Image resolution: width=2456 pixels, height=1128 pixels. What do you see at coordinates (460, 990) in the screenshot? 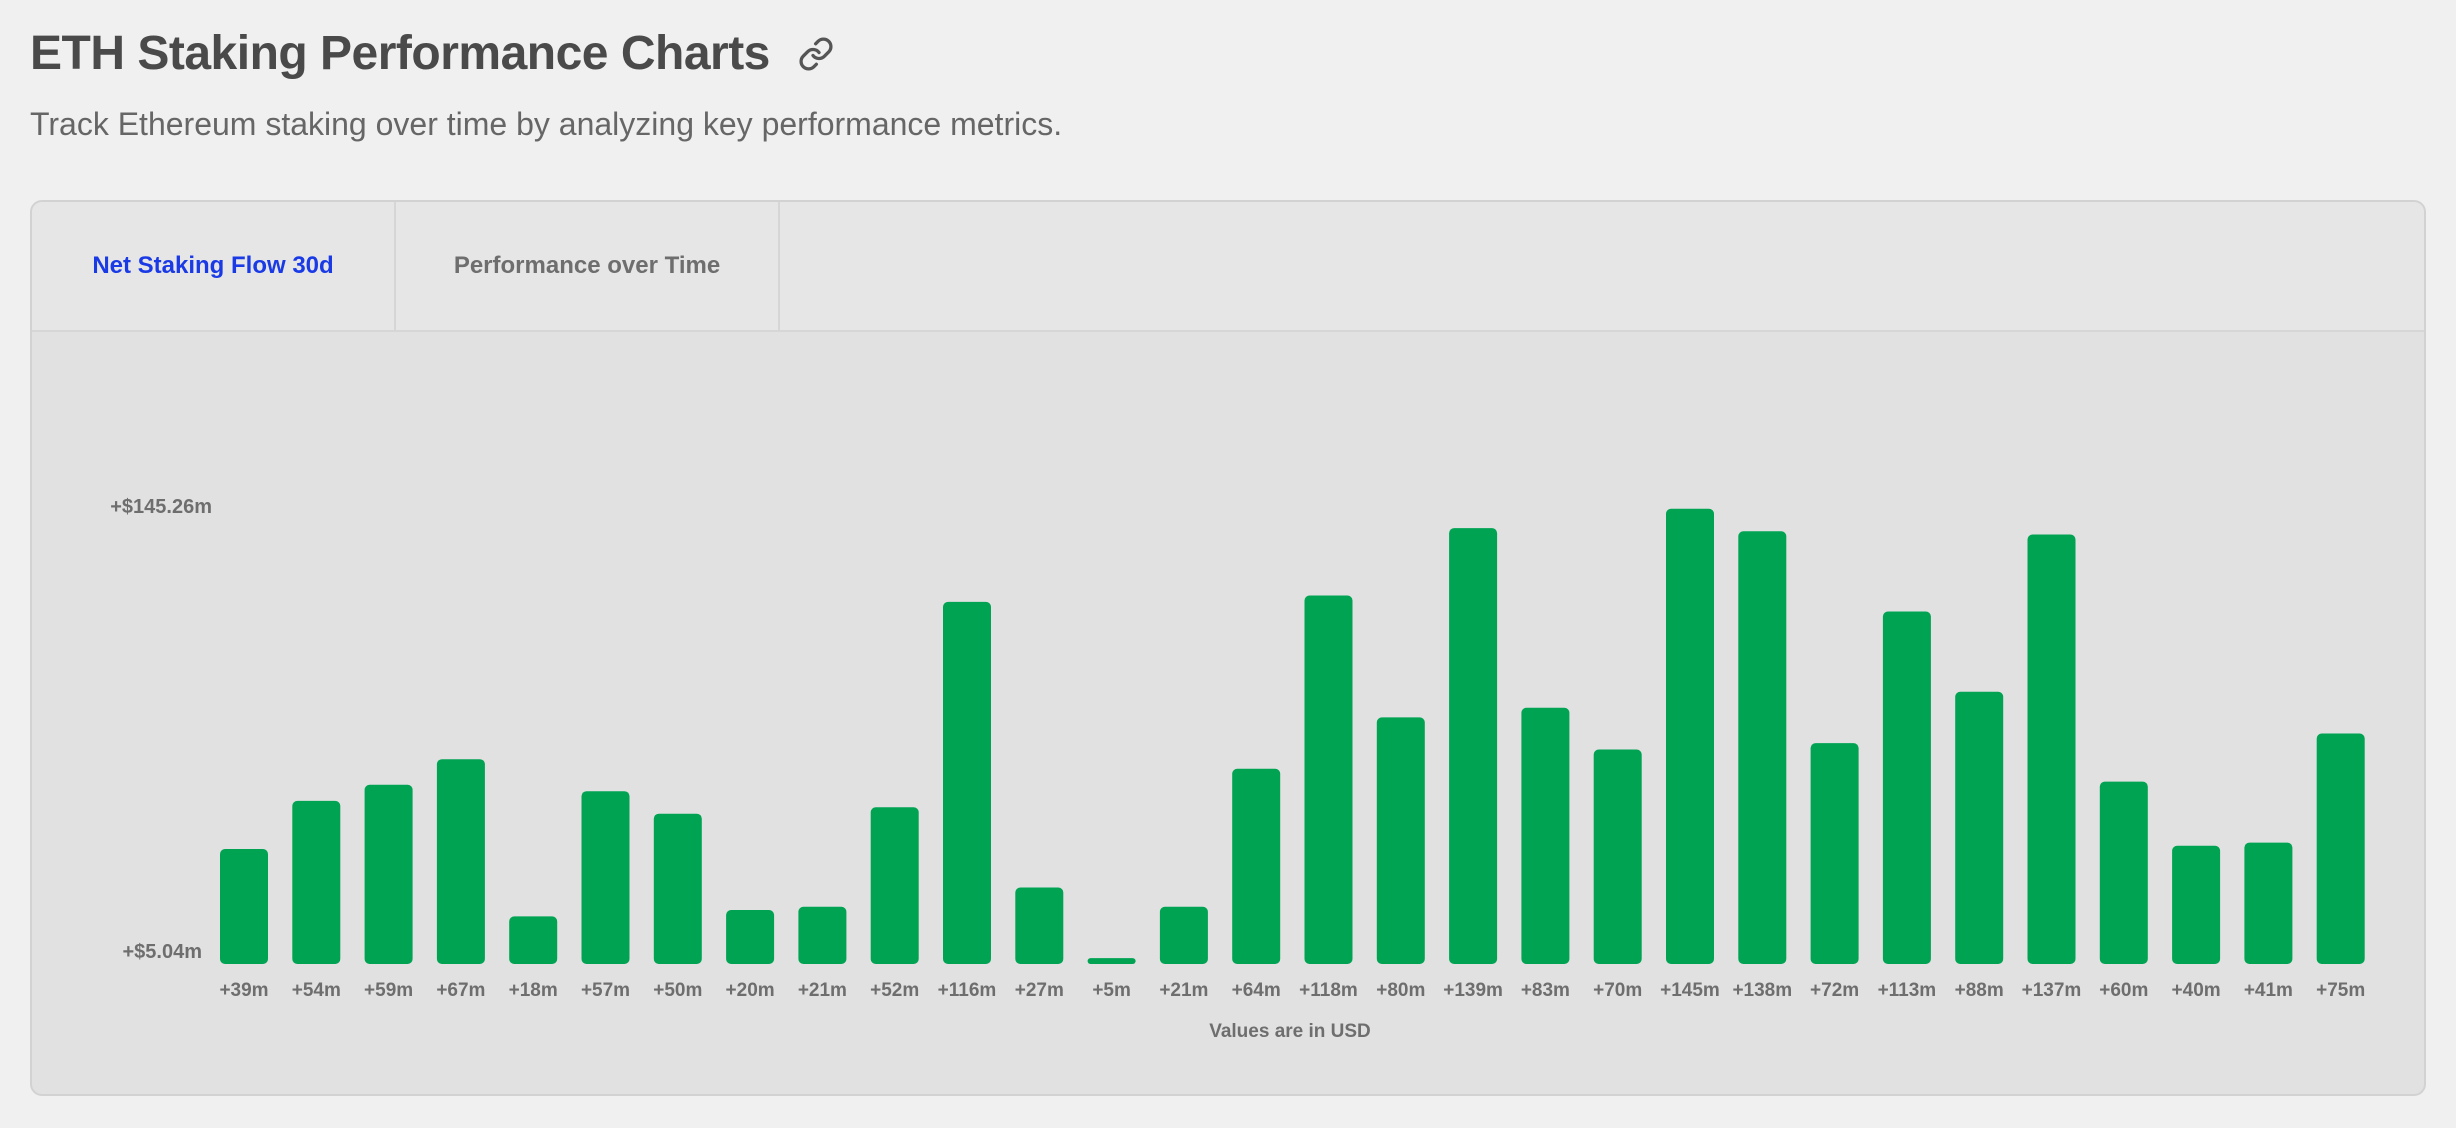
I see `x-tick-label-4: +67m` at bounding box center [460, 990].